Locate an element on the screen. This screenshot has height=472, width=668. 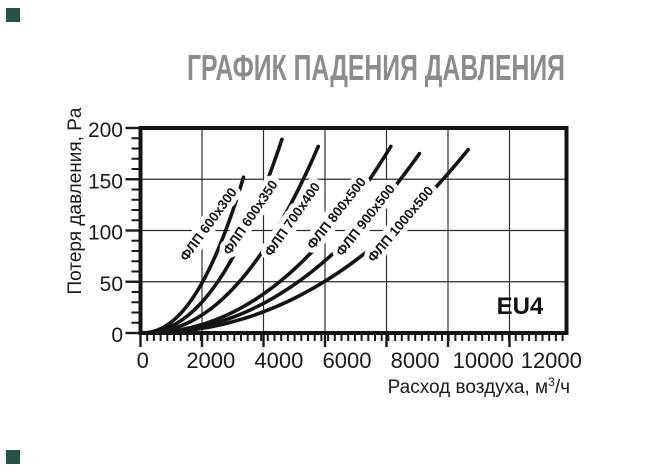
x-tick-label: 4000 is located at coordinates (278, 360).